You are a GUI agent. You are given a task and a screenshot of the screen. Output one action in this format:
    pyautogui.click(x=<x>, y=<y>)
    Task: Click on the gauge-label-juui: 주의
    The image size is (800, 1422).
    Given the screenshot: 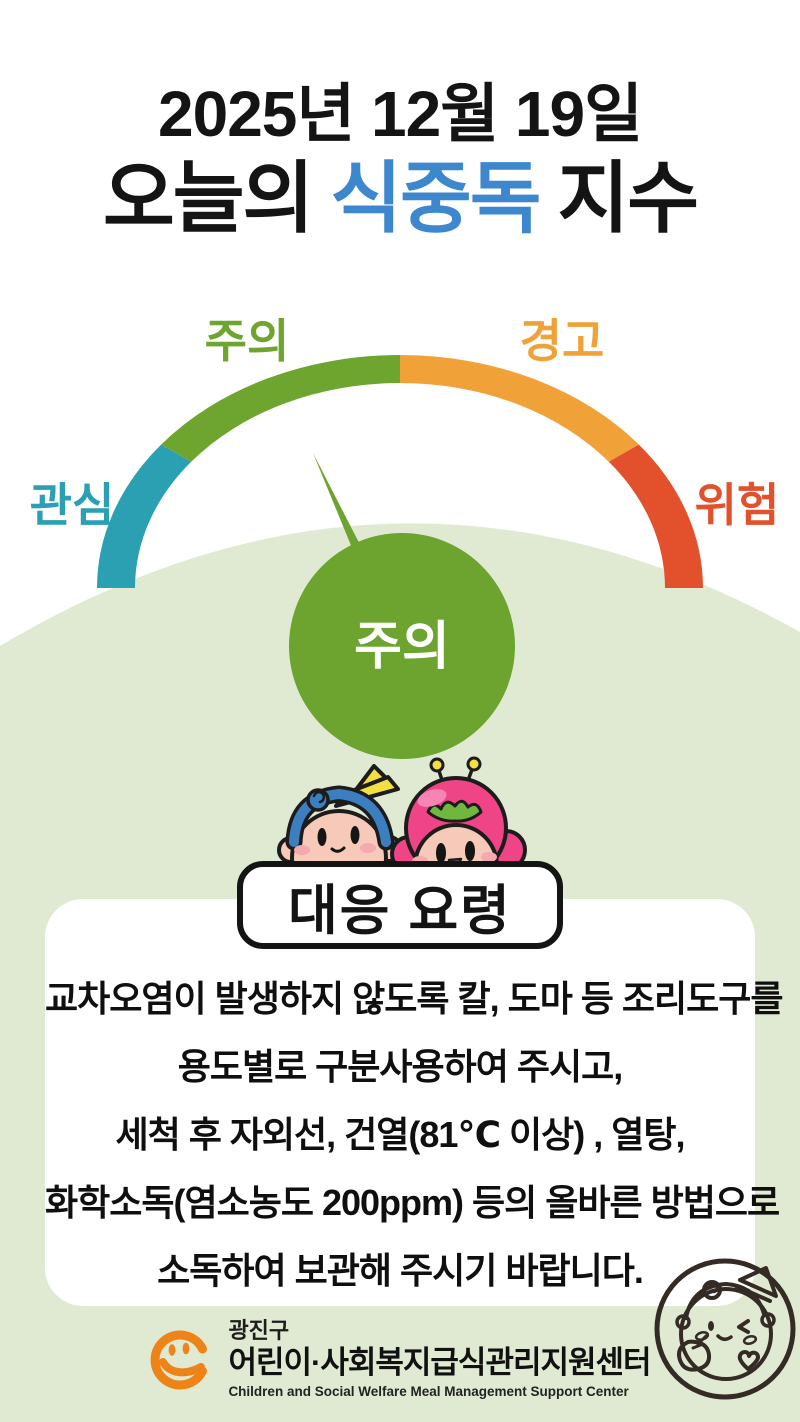 What is the action you would take?
    pyautogui.click(x=247, y=341)
    